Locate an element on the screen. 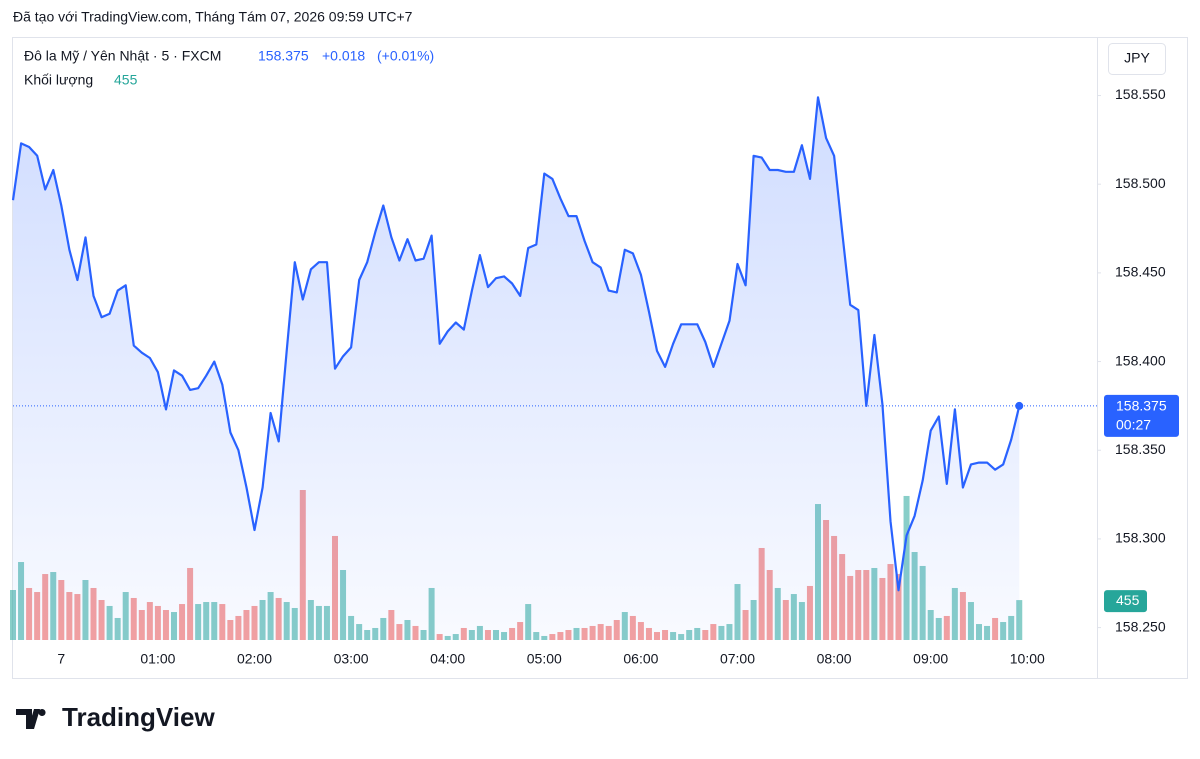  logo: TradingView is located at coordinates (115, 717).